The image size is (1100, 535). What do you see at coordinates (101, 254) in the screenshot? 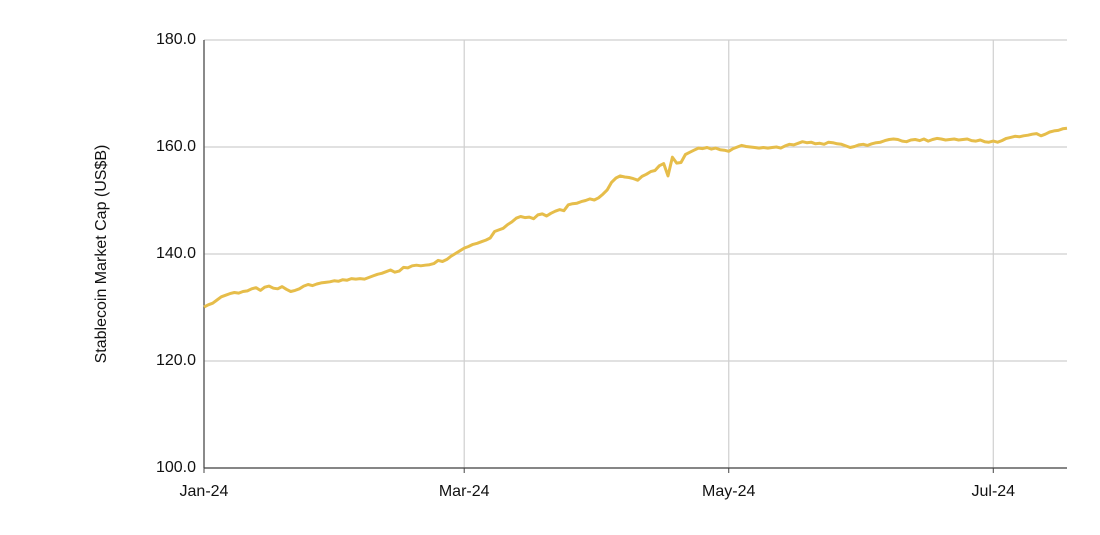
I see `y-axis-label: Stablecoin Market Cap (US$B)` at bounding box center [101, 254].